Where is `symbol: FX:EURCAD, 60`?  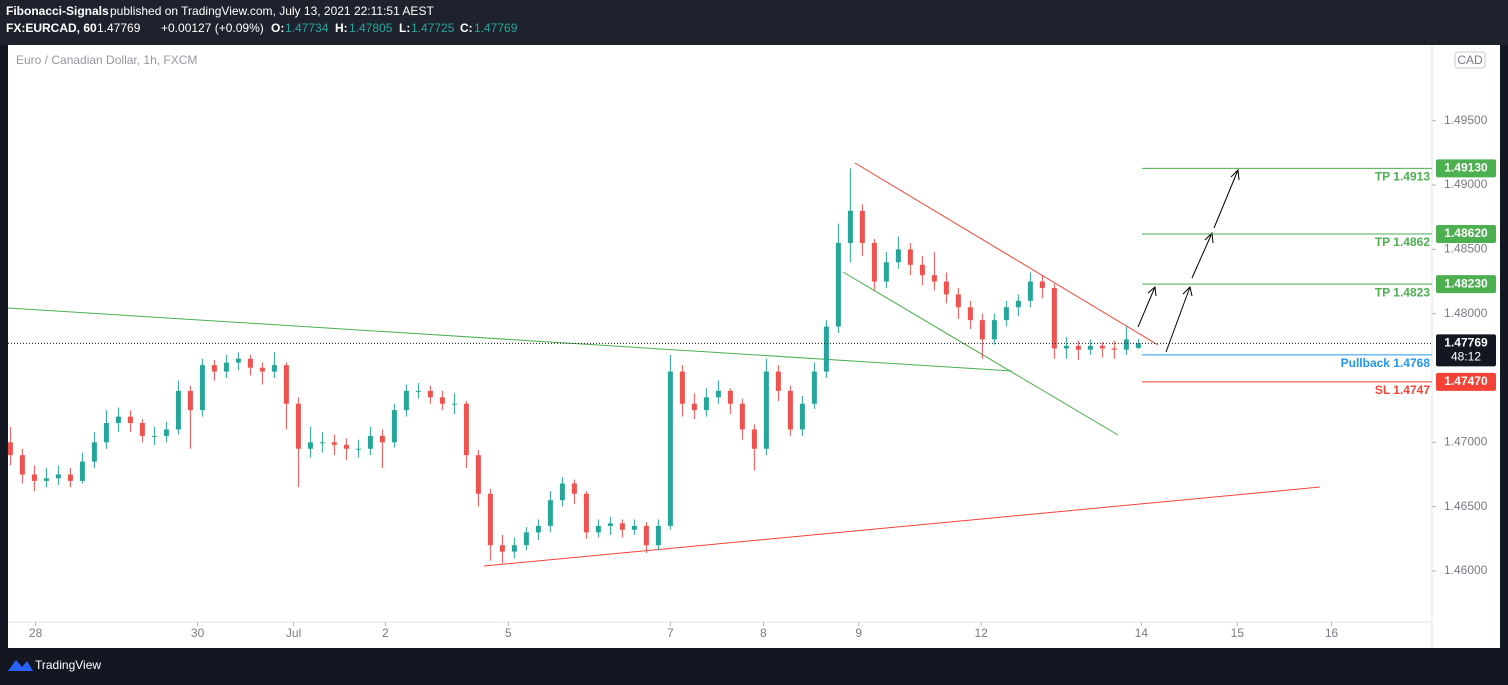
symbol: FX:EURCAD, 60 is located at coordinates (51, 28).